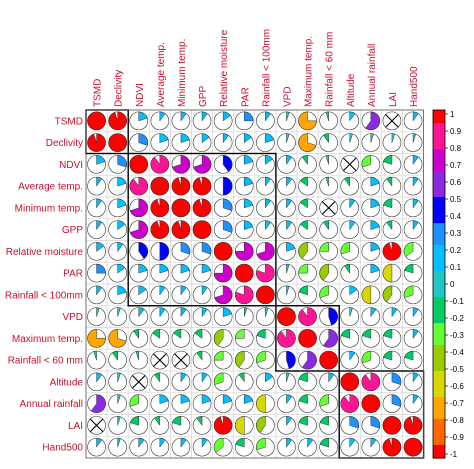 The height and width of the screenshot is (469, 474). What do you see at coordinates (49, 208) in the screenshot?
I see `row-label: Minimum temp.` at bounding box center [49, 208].